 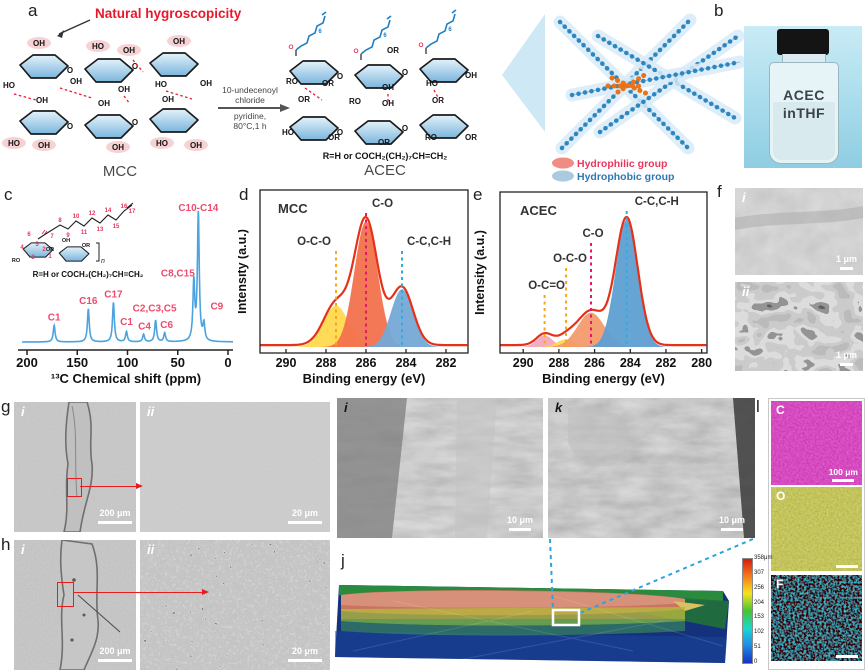 What do you see at coordinates (305, 651) in the screenshot?
I see `scalebar-label: 20 μm` at bounding box center [305, 651].